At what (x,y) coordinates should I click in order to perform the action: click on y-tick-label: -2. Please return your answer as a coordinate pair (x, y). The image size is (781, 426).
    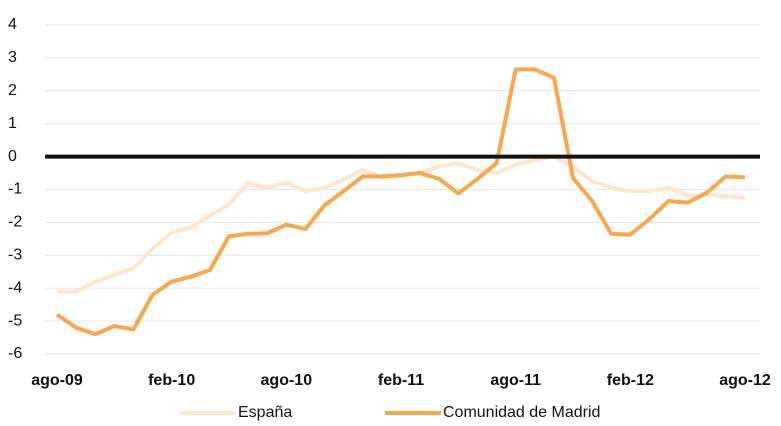
    Looking at the image, I should click on (15, 222).